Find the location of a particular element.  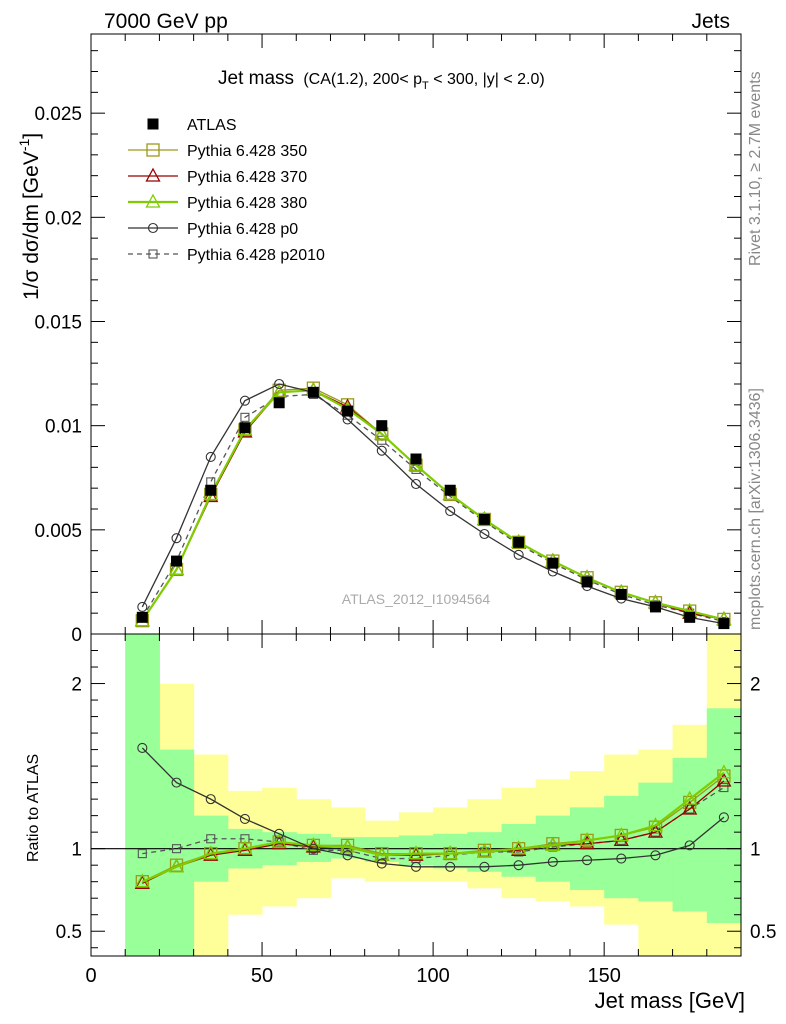

x-tick-label: 50 is located at coordinates (262, 976).